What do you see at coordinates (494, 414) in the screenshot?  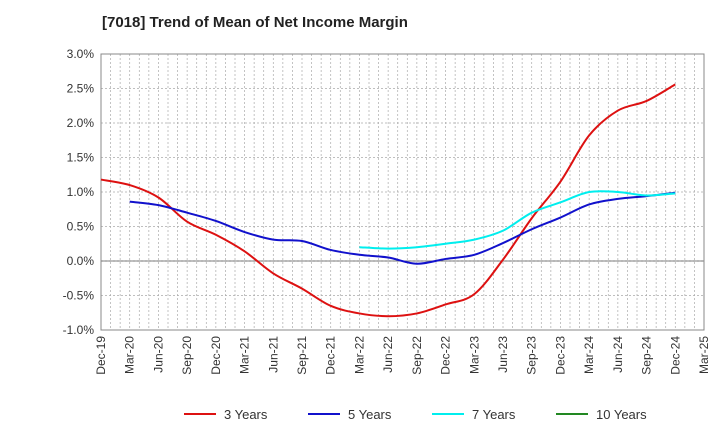 I see `legend-label: 7 Years` at bounding box center [494, 414].